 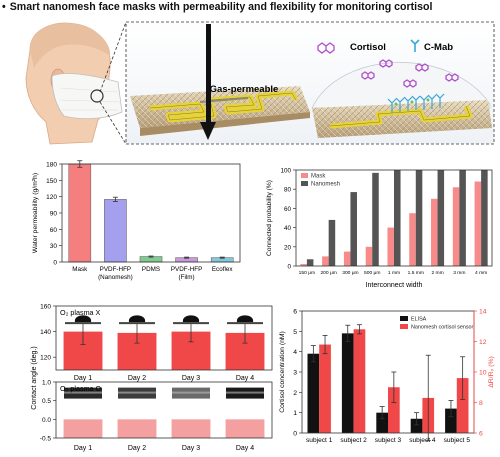 What do you see at coordinates (438, 47) in the screenshot?
I see `cmab-label: C-Mab` at bounding box center [438, 47].